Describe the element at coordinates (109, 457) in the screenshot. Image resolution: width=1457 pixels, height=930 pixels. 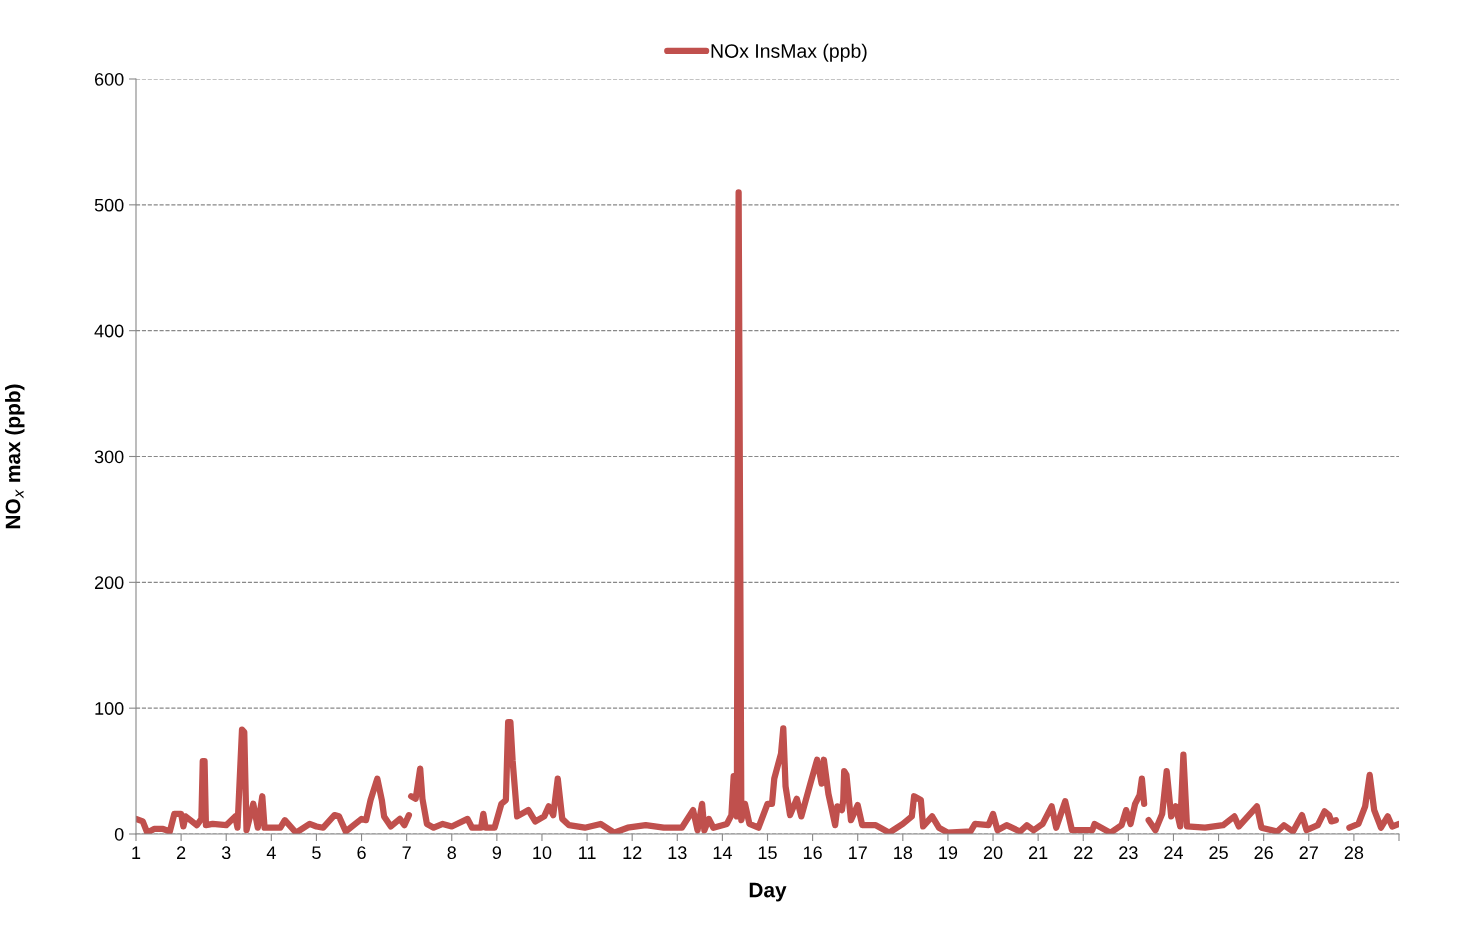
I see `y-tick-label: 300` at that location.